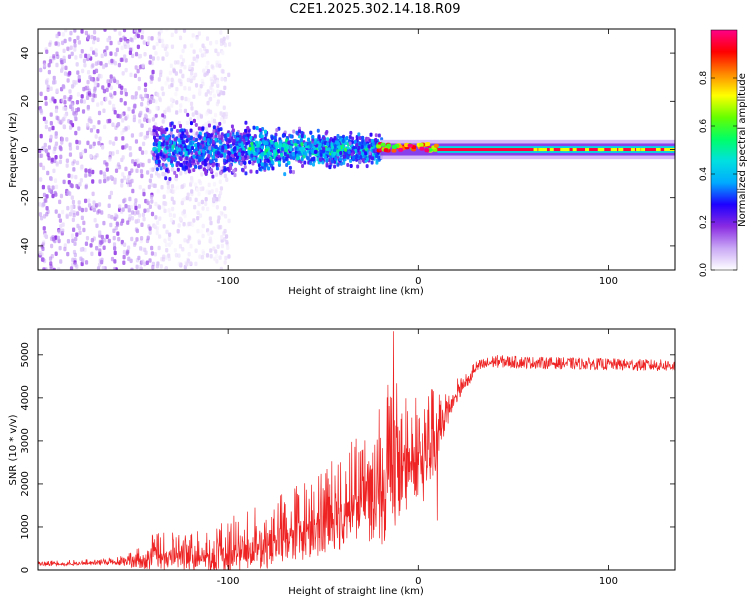 The image size is (750, 600). What do you see at coordinates (25, 354) in the screenshot?
I see `snr-y-tick-label: 5000` at bounding box center [25, 354].